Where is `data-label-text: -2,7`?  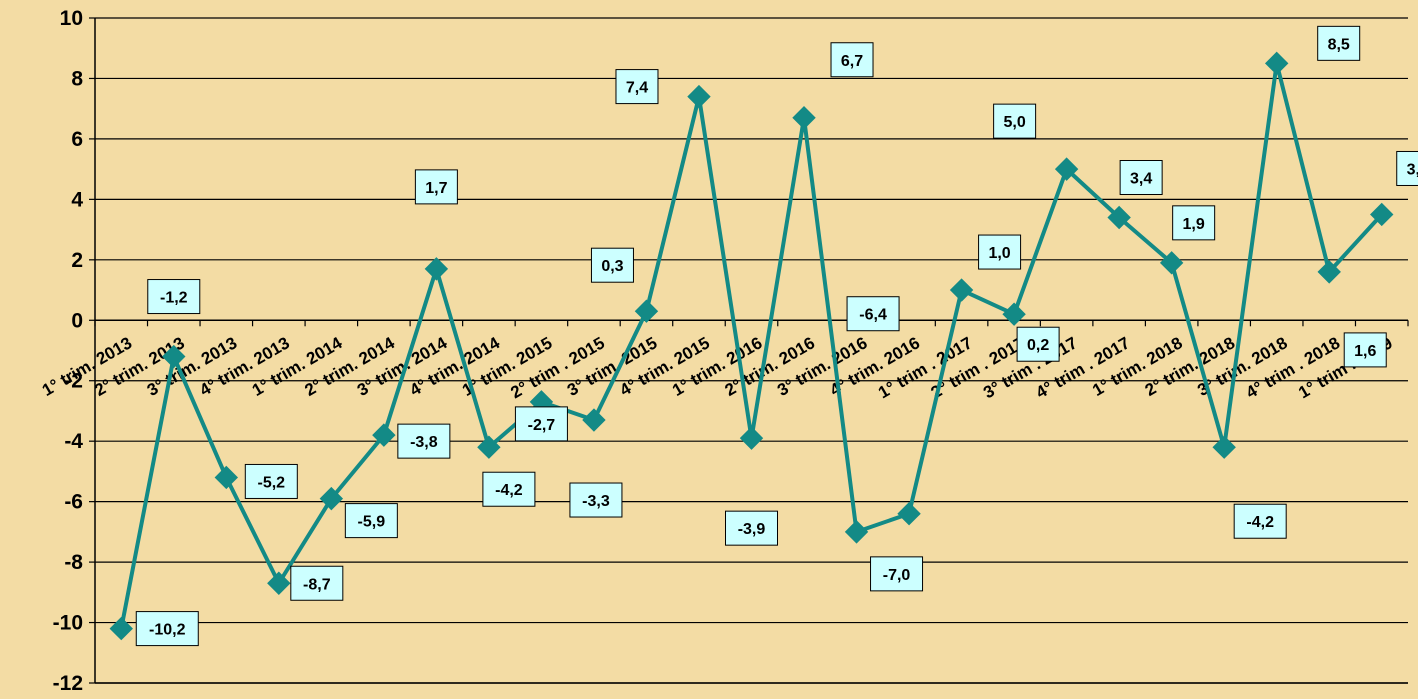
data-label-text: -2,7 is located at coordinates (542, 425).